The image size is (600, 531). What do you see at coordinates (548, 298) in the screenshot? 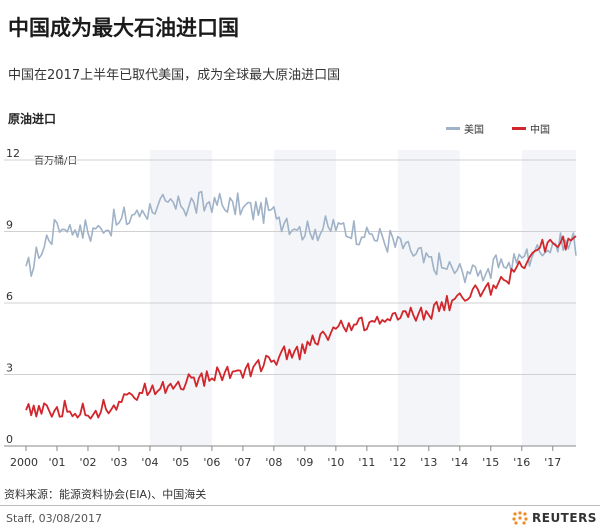
I see `shading-band-2016` at bounding box center [548, 298].